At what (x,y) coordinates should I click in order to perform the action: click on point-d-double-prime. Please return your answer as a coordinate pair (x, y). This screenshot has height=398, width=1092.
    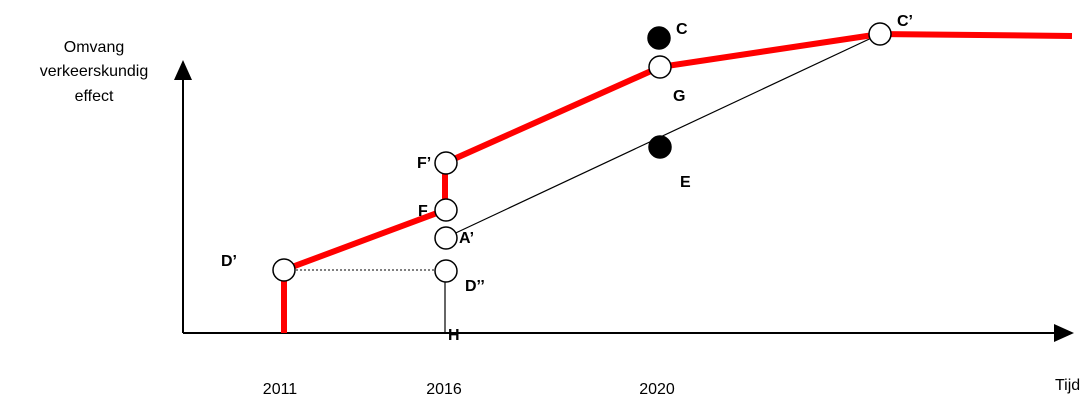
    Looking at the image, I should click on (446, 271).